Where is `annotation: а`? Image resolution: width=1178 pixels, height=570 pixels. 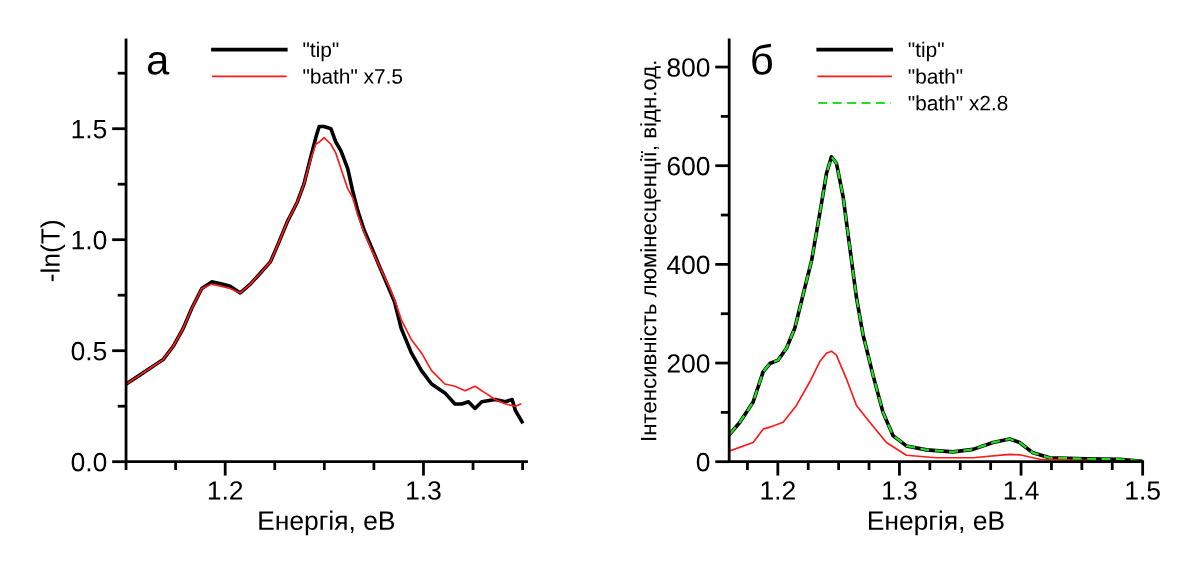
annotation: а is located at coordinates (158, 63).